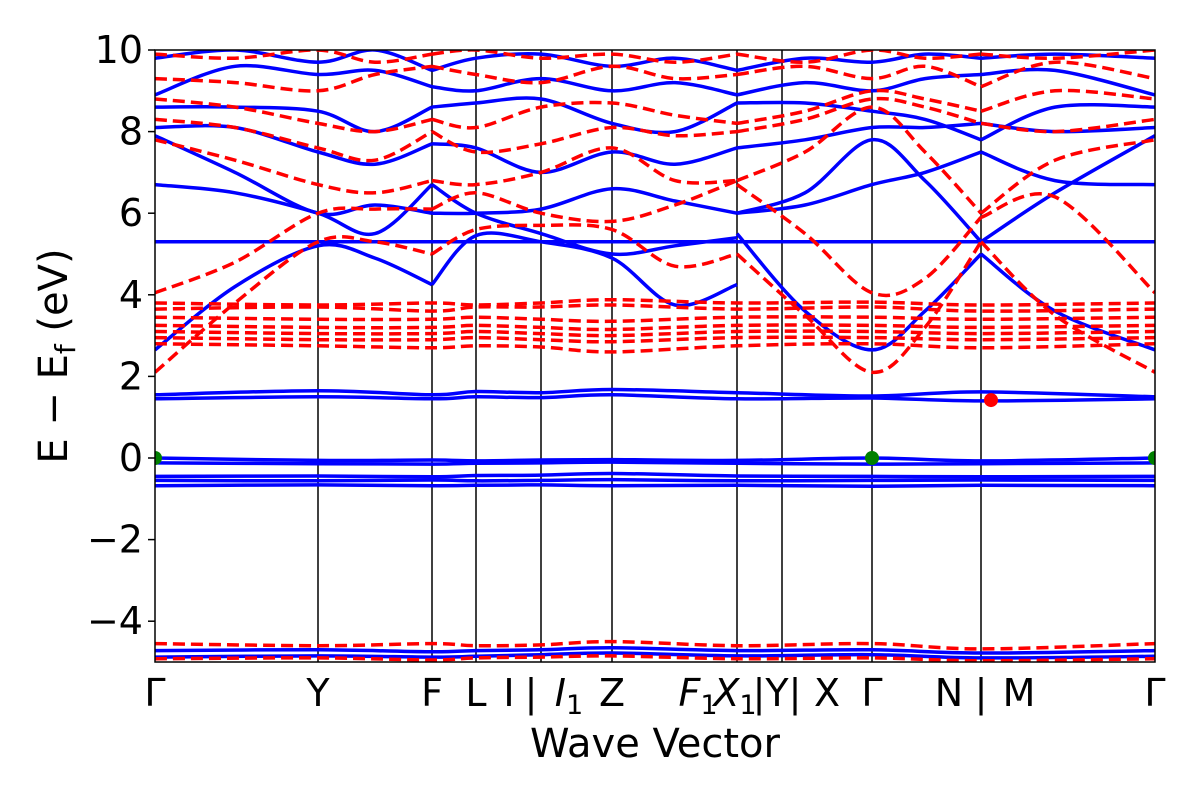  What do you see at coordinates (949, 693) in the screenshot?
I see `x-tick-label: N` at bounding box center [949, 693].